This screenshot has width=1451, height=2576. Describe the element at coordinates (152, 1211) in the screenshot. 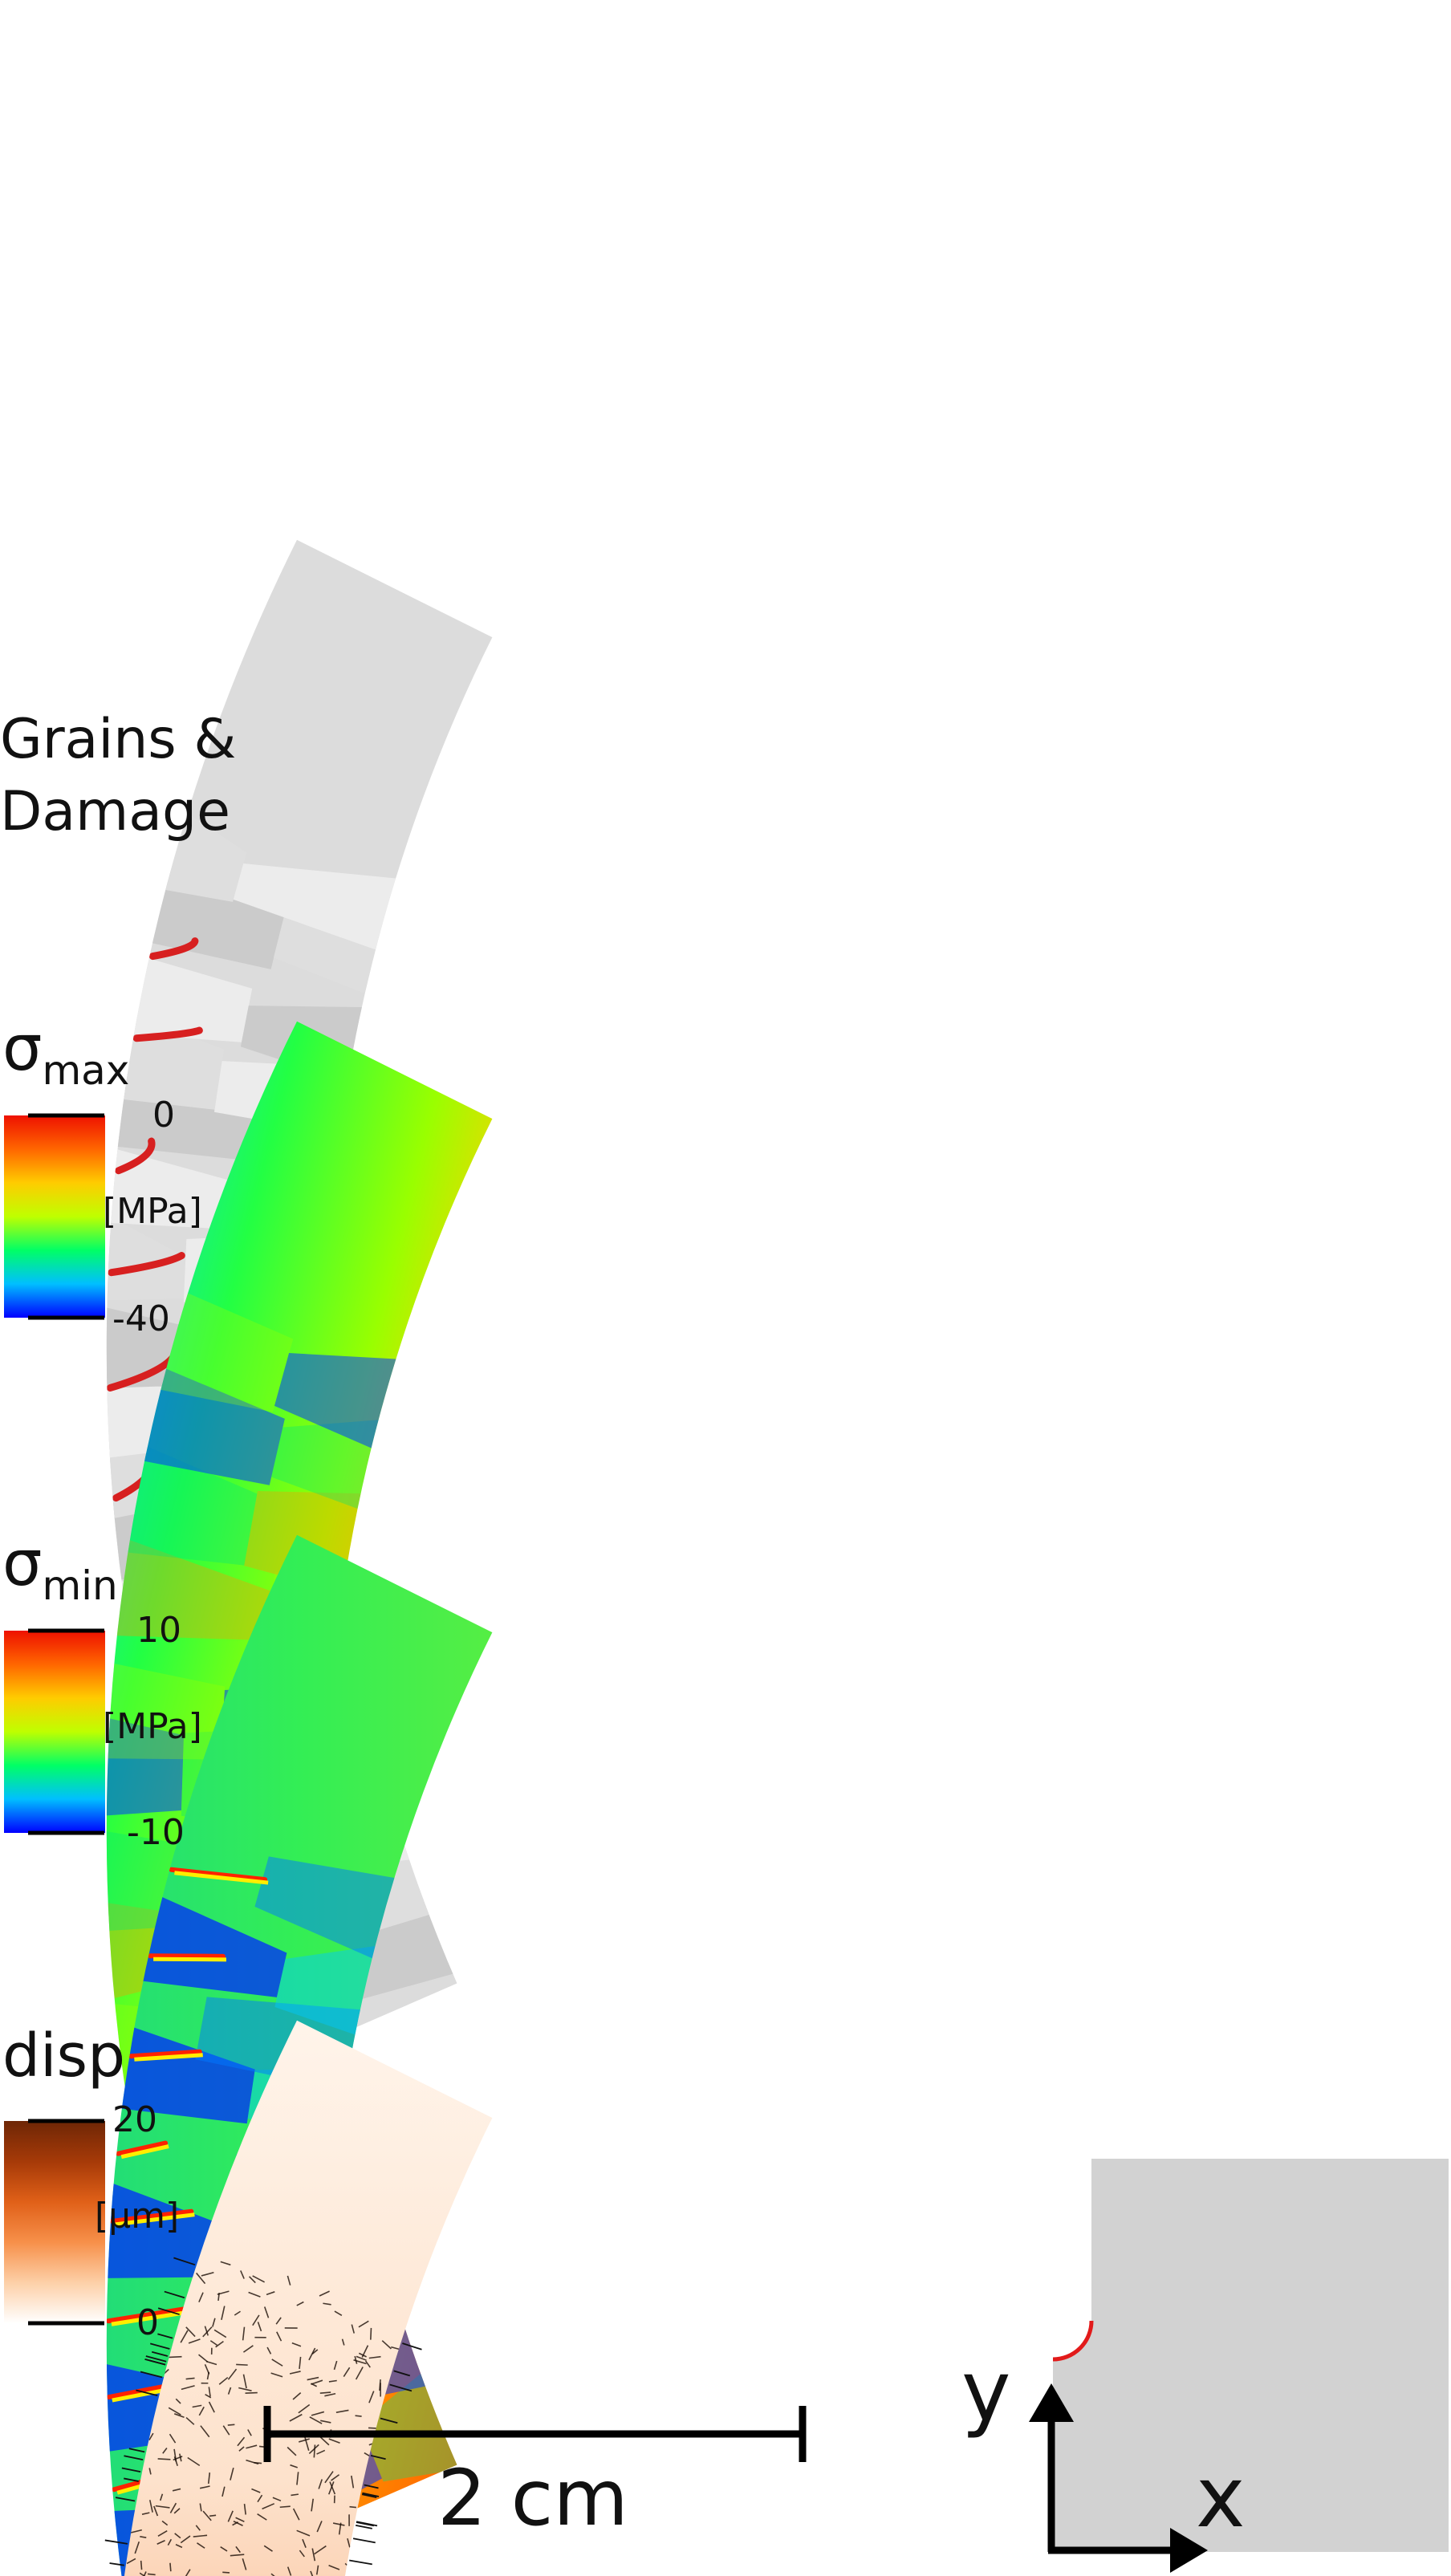

I see `sigma-max-unit: [MPa]` at that location.